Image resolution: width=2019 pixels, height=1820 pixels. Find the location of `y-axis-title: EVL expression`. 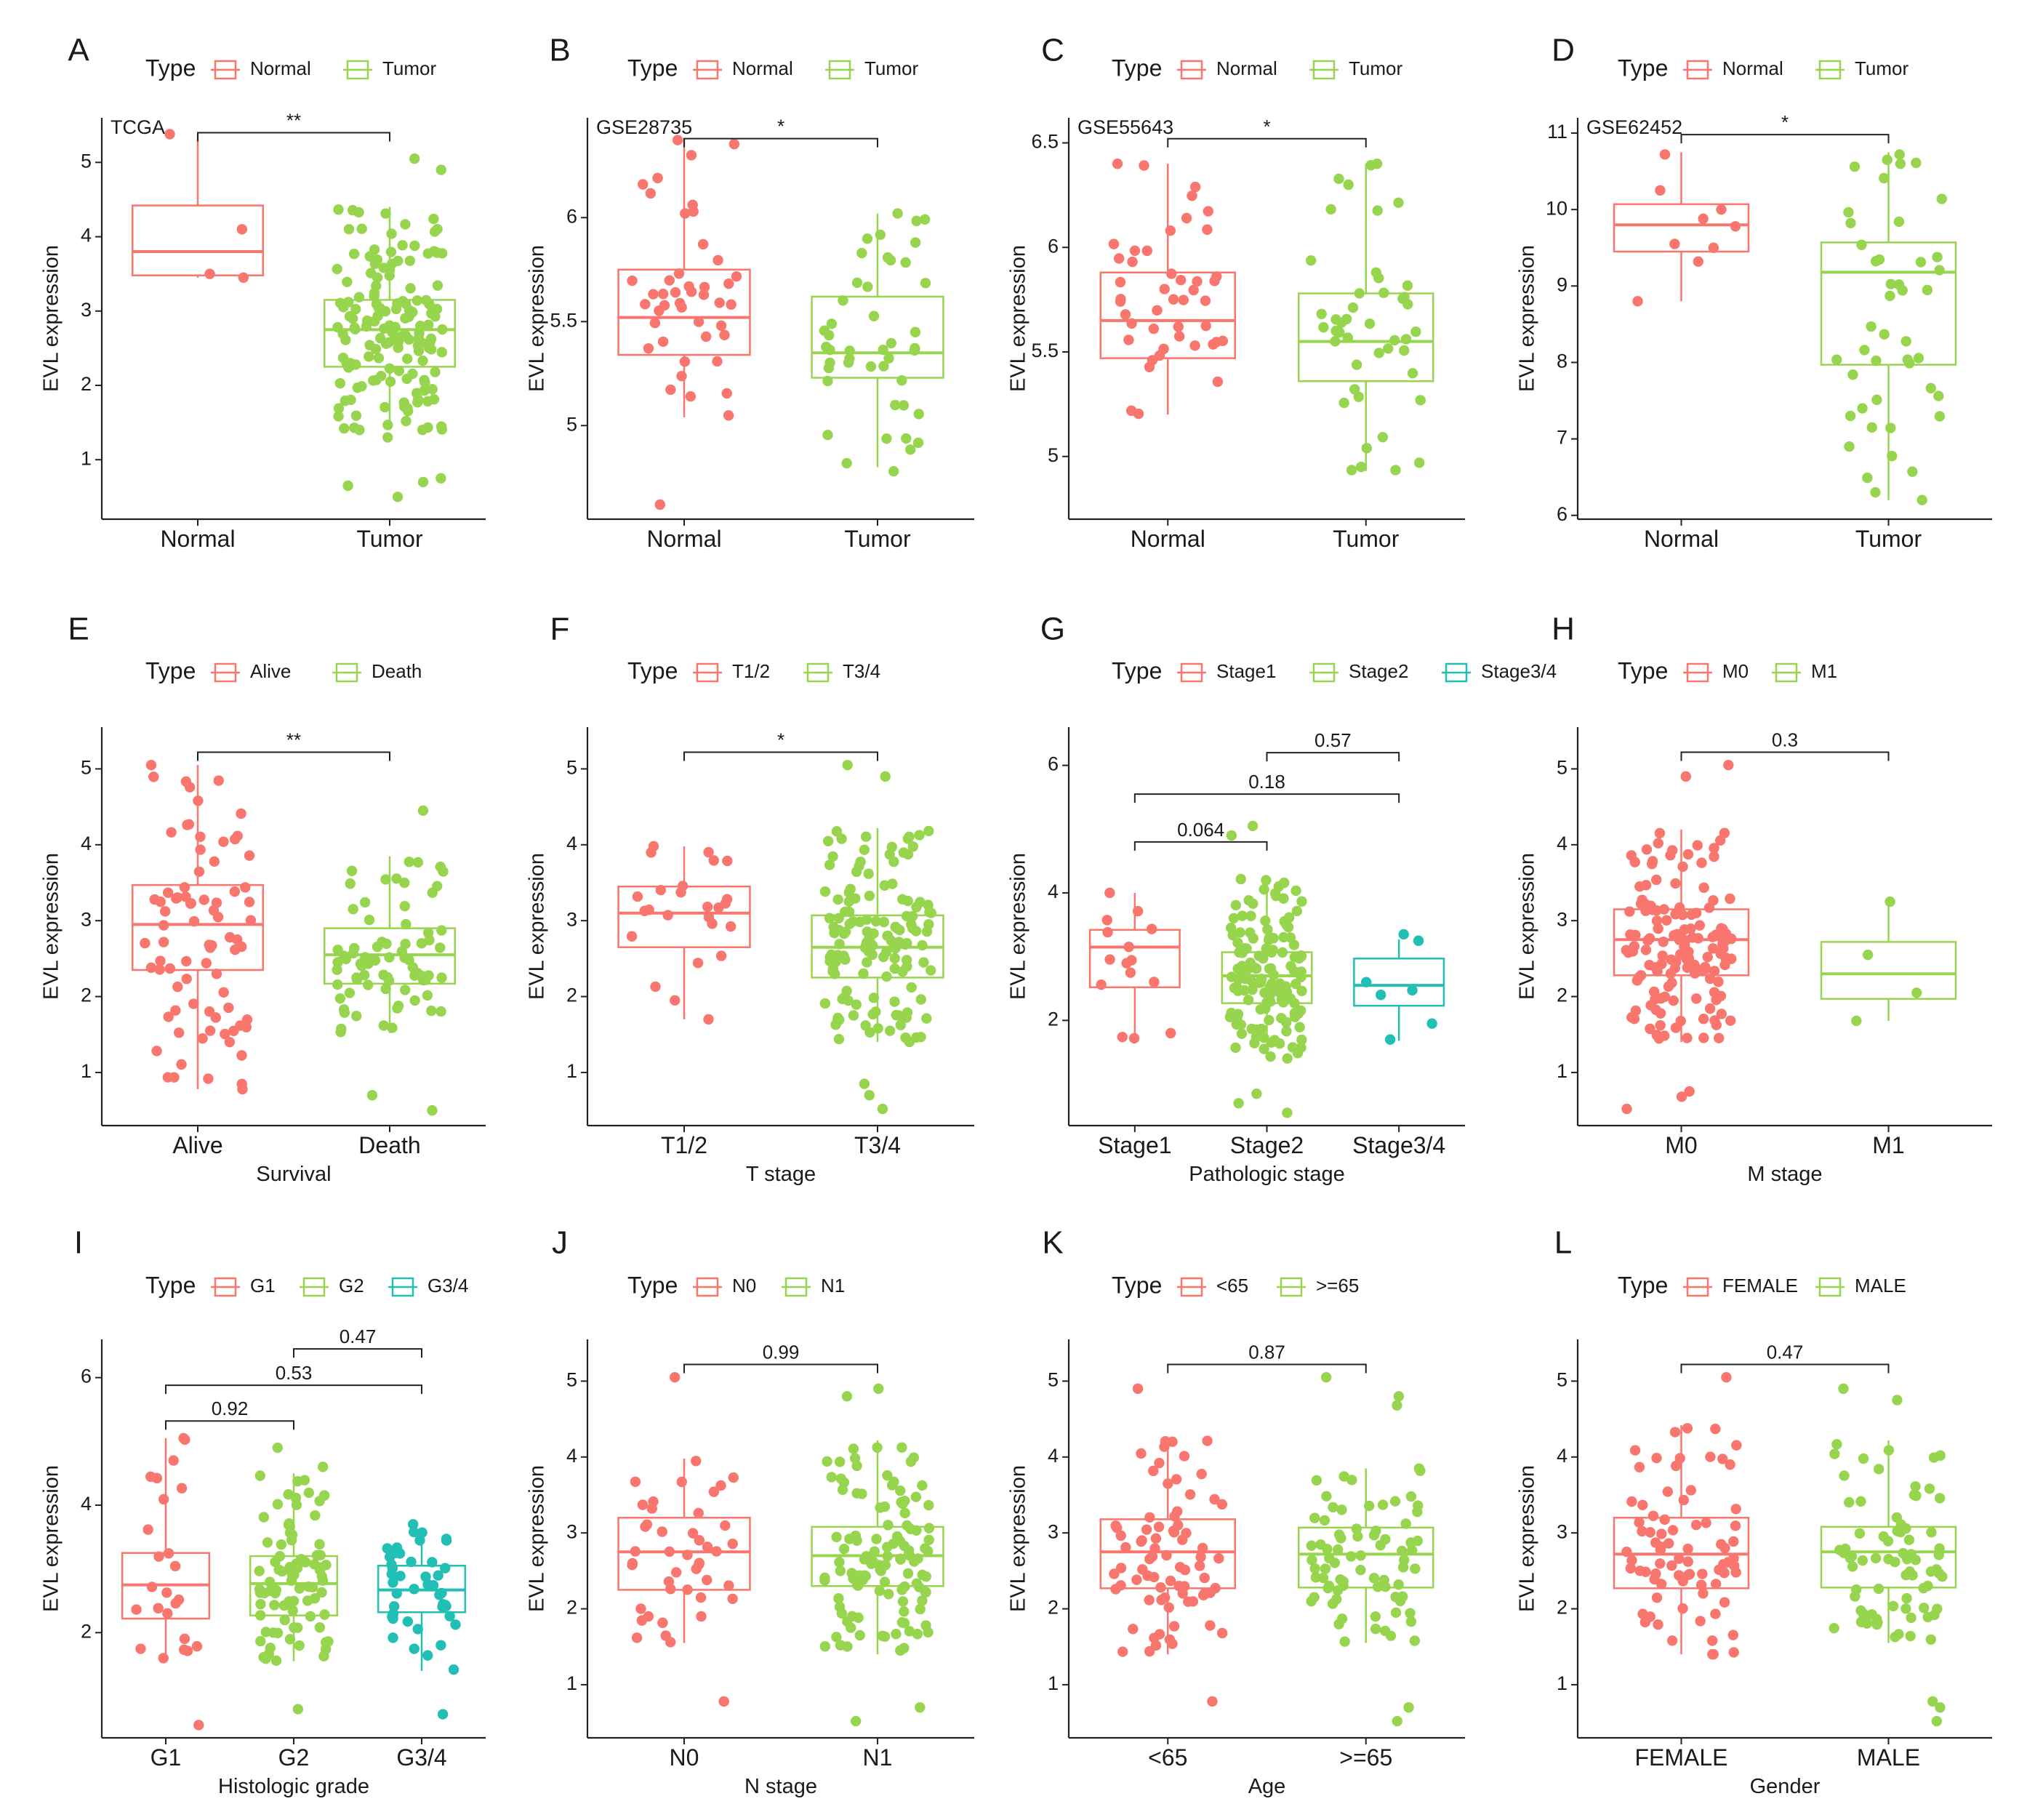

y-axis-title: EVL expression is located at coordinates (51, 1538).